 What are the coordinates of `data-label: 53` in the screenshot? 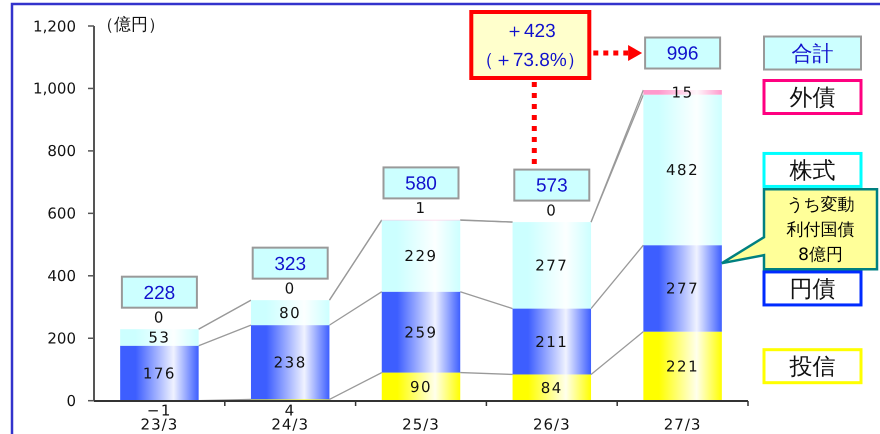 It's located at (159, 337).